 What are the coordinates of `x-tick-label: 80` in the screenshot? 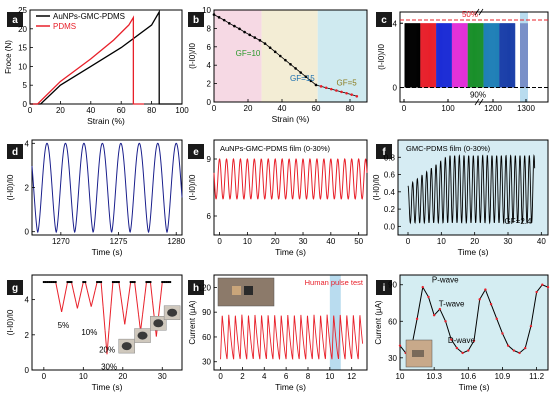 It's located at (151, 110).